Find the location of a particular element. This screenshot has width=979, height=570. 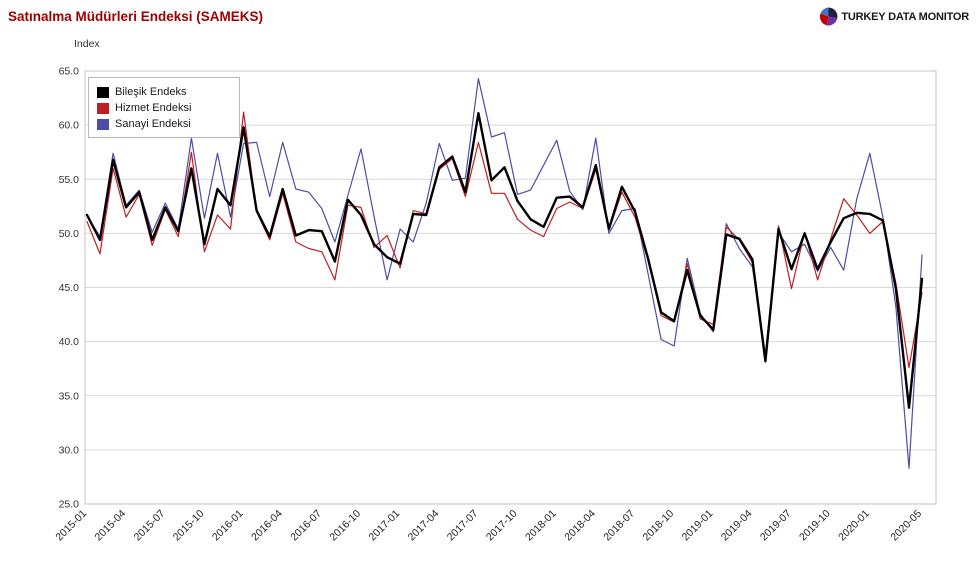

bilesik-endeks-swatch is located at coordinates (103, 92).